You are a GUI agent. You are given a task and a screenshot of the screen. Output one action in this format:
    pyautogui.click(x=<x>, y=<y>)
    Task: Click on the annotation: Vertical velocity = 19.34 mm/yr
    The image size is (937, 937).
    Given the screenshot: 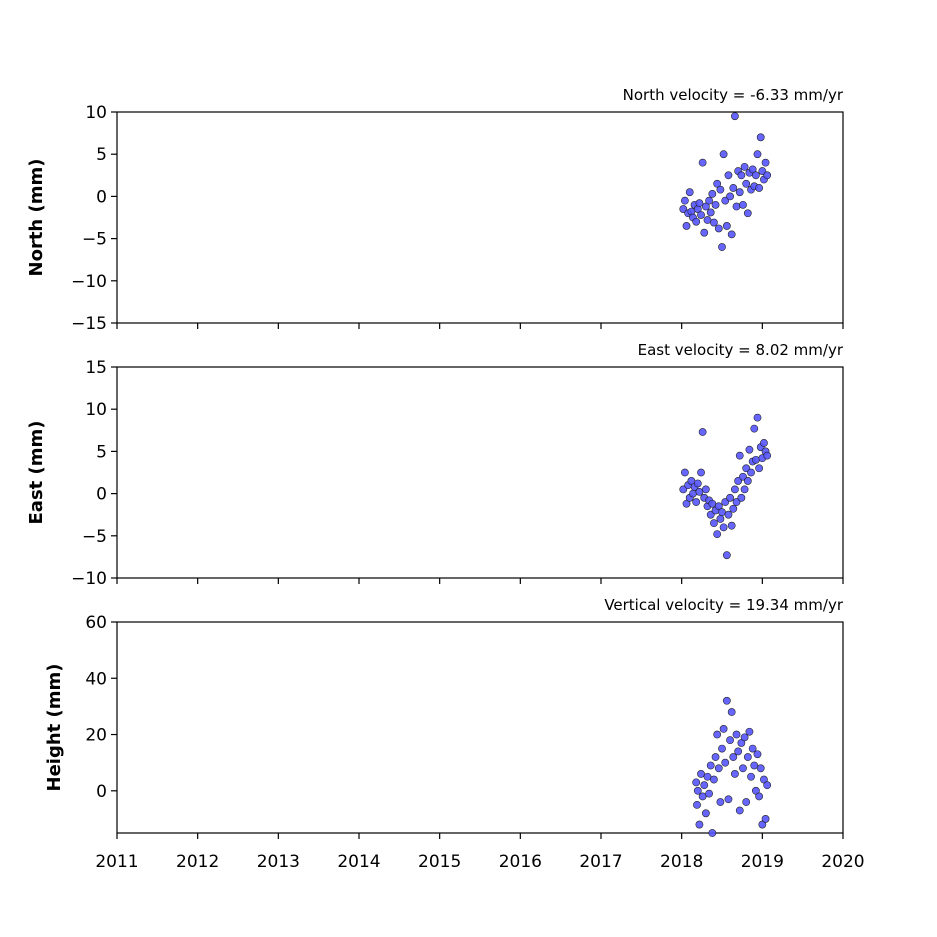 What is the action you would take?
    pyautogui.click(x=724, y=605)
    